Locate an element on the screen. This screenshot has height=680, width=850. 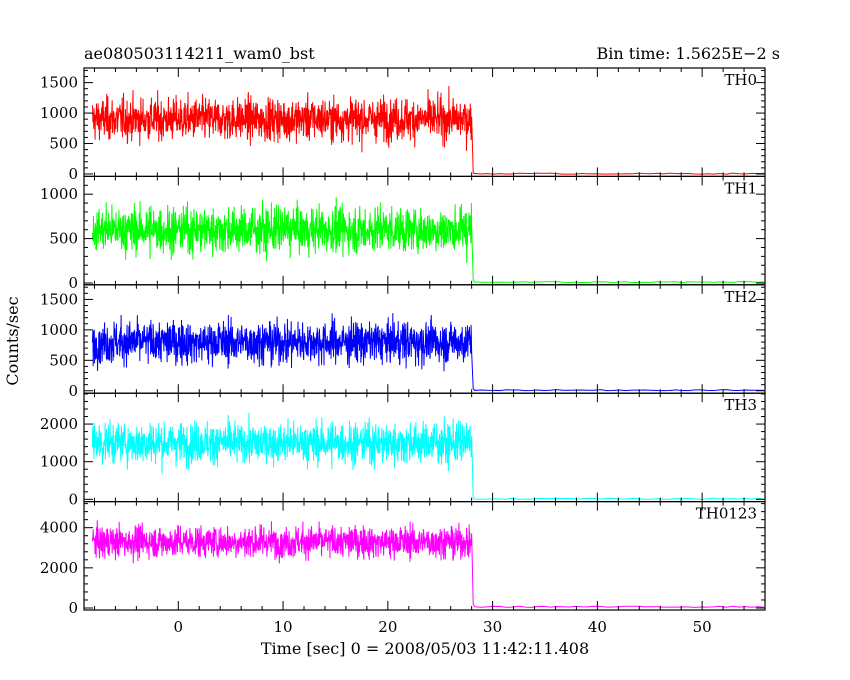
x-axis-label: Time [sec] 0 = 2008/05/03 11:42:11.408 is located at coordinates (425, 648).